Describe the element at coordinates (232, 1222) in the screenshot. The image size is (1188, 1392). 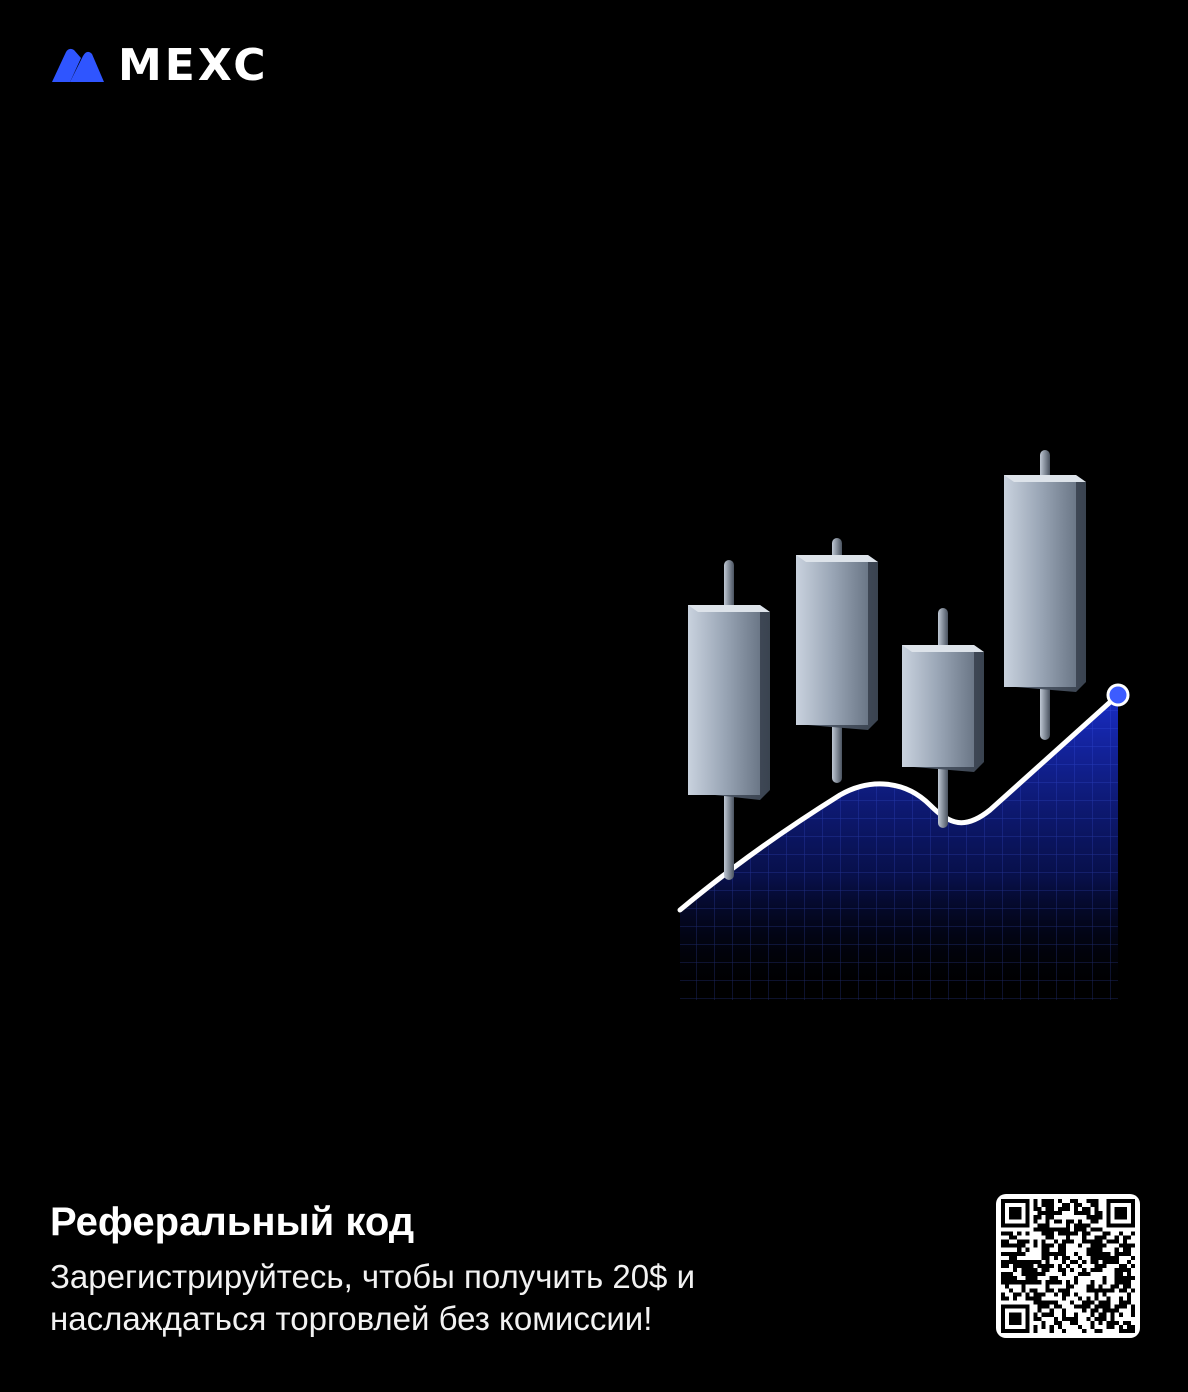
I see `page-title: Реферальный код` at that location.